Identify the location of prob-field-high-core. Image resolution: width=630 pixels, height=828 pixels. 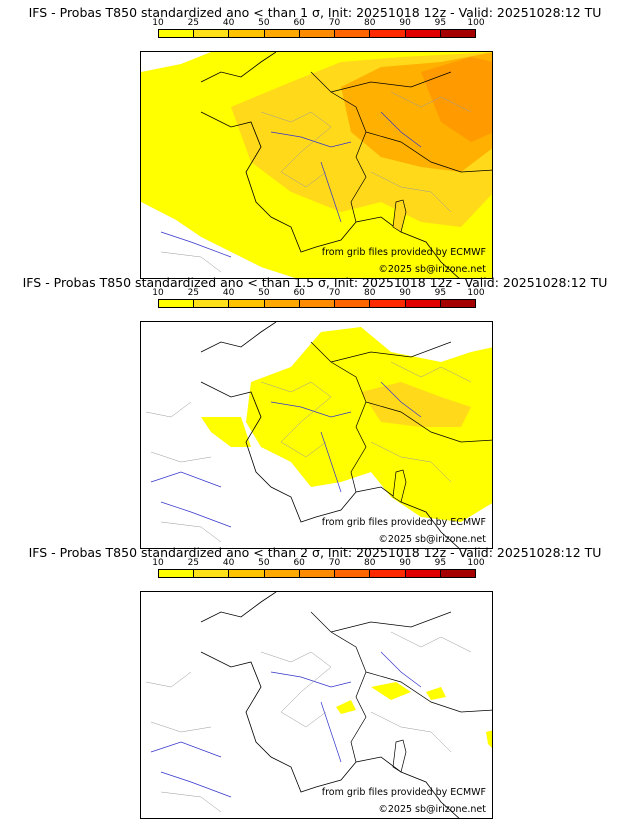
(456, 99).